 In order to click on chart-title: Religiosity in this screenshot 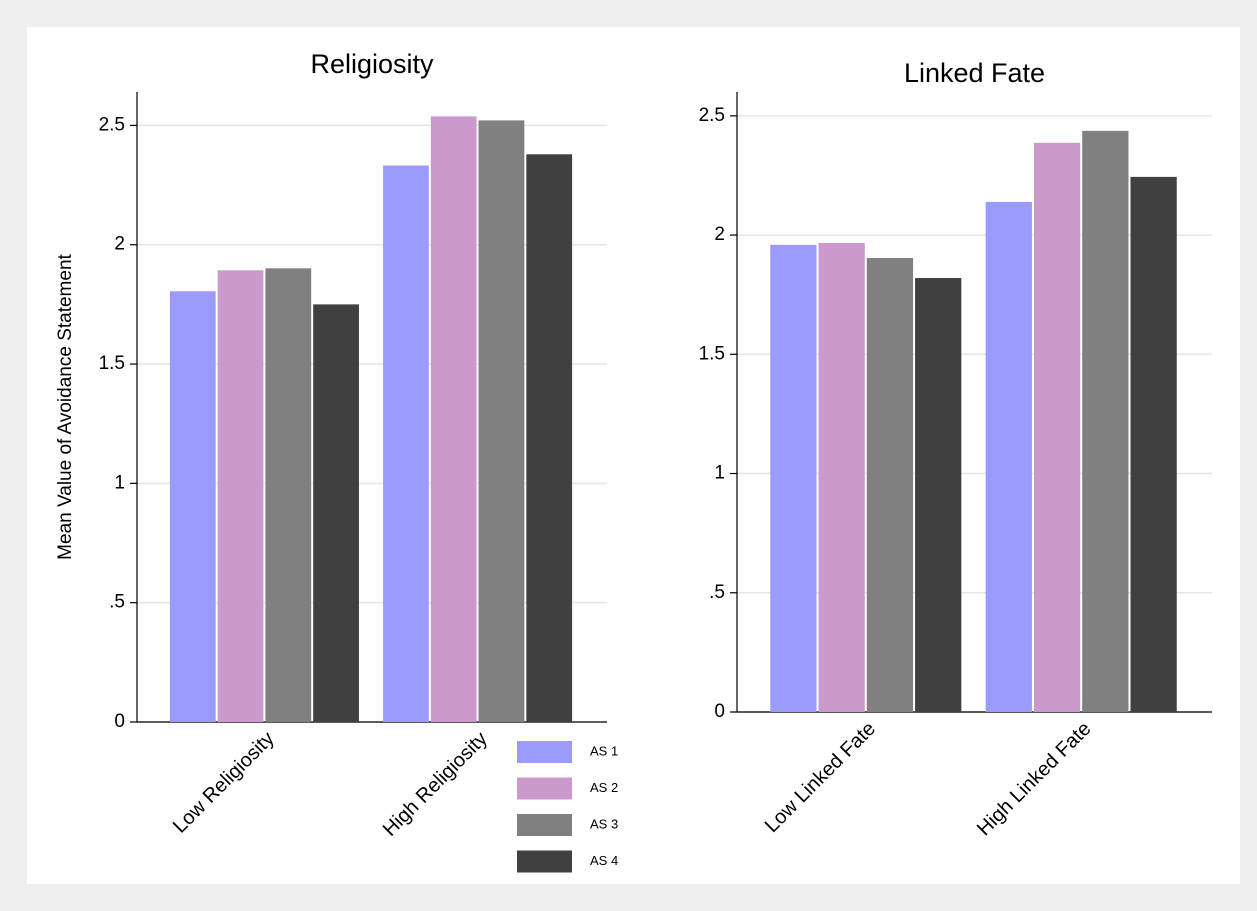, I will do `click(372, 64)`.